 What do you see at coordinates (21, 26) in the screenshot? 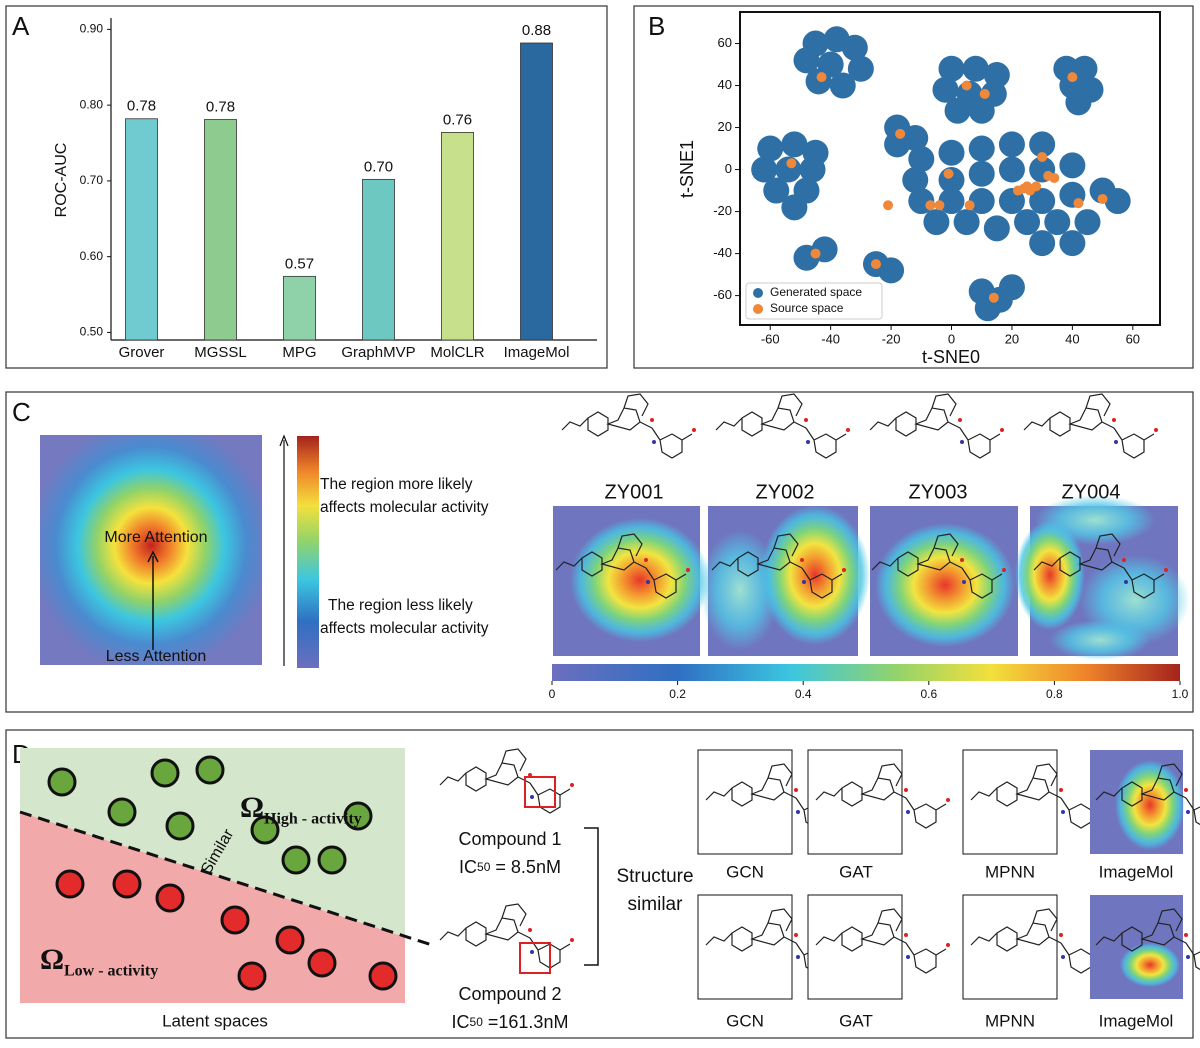
I see `panel-letter: A` at bounding box center [21, 26].